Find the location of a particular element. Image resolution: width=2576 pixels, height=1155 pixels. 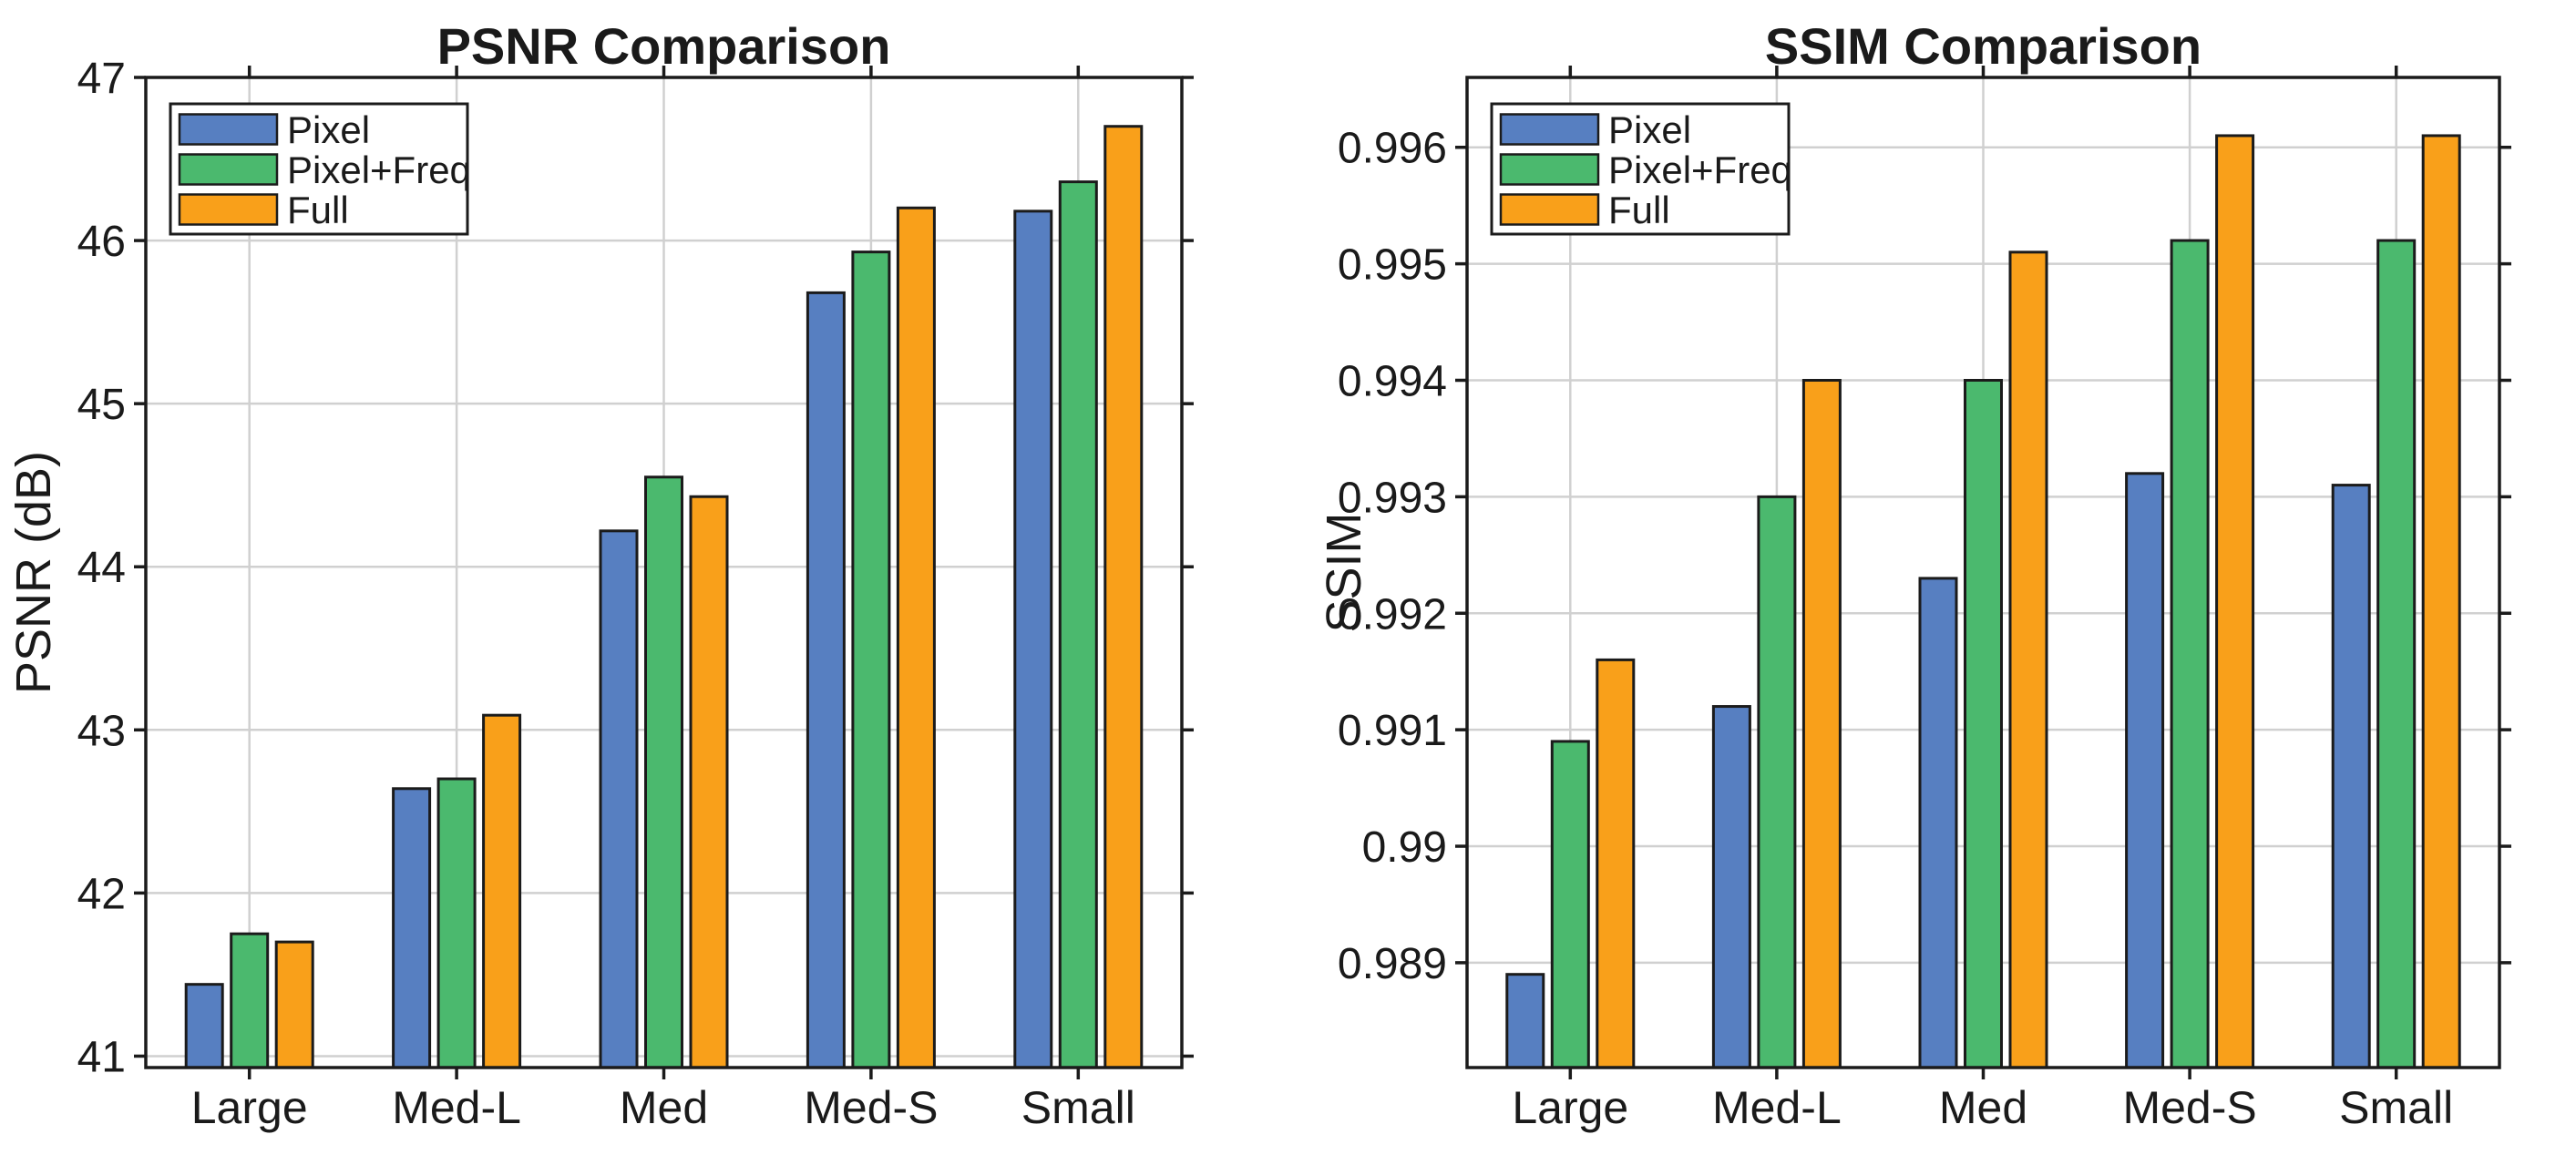

y-tick-label: 41 is located at coordinates (101, 1057).